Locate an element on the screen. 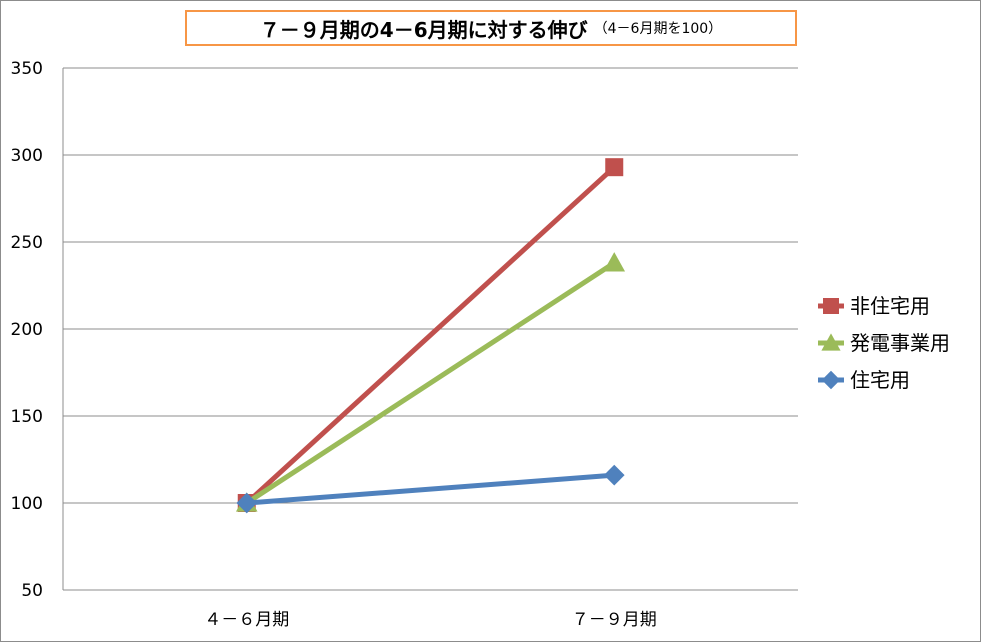  y-tick-label: 200 is located at coordinates (27, 330).